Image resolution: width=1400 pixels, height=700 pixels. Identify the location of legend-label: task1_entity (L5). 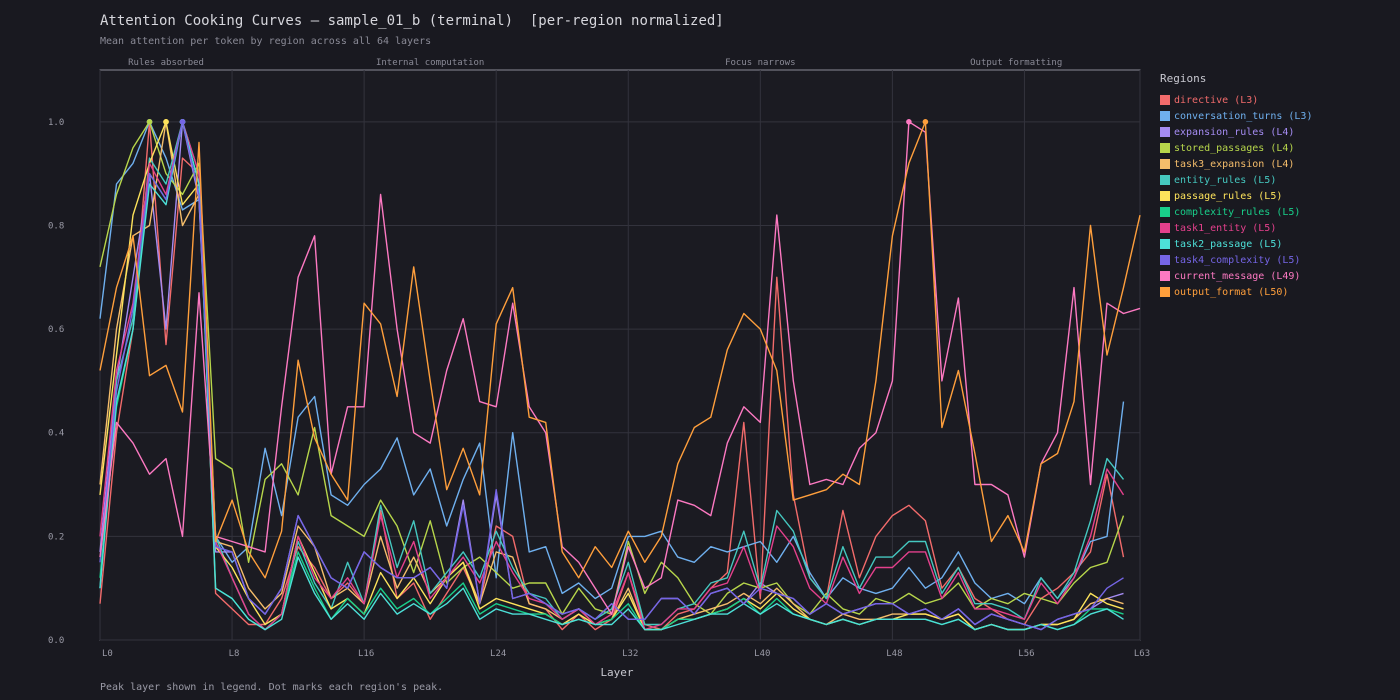
(1225, 228).